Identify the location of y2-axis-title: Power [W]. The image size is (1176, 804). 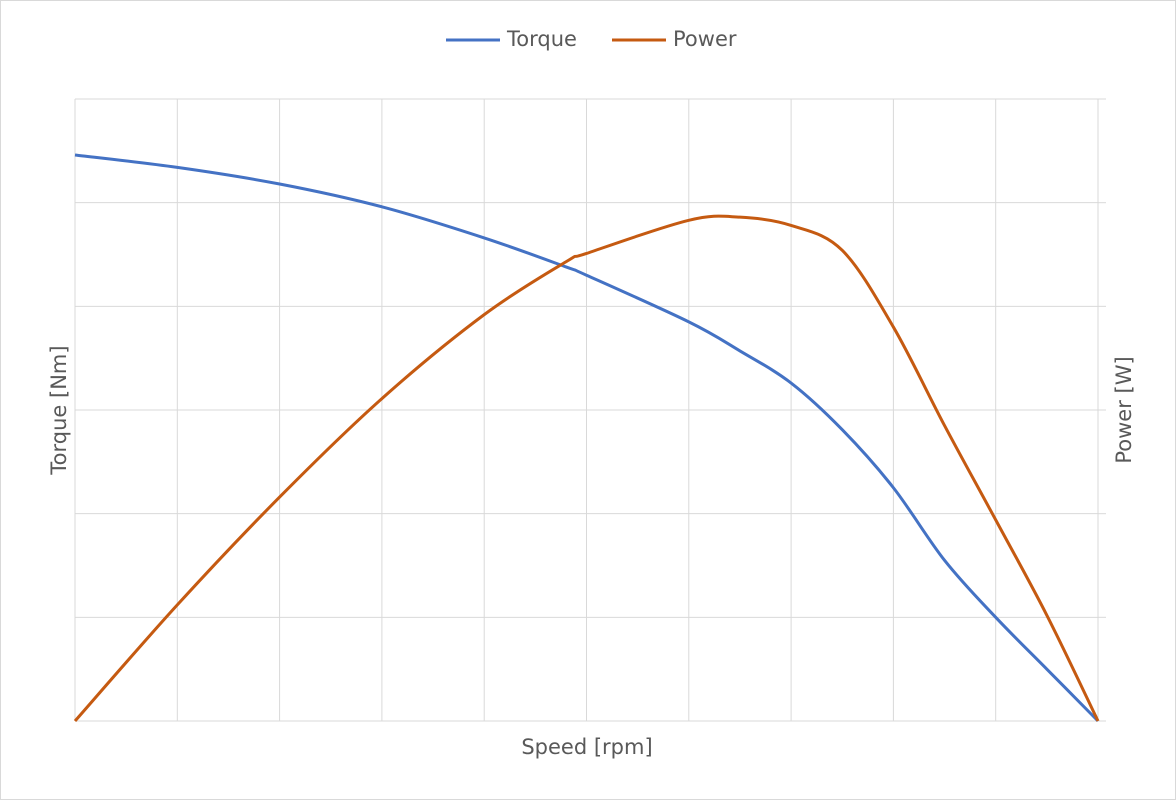
(1124, 409).